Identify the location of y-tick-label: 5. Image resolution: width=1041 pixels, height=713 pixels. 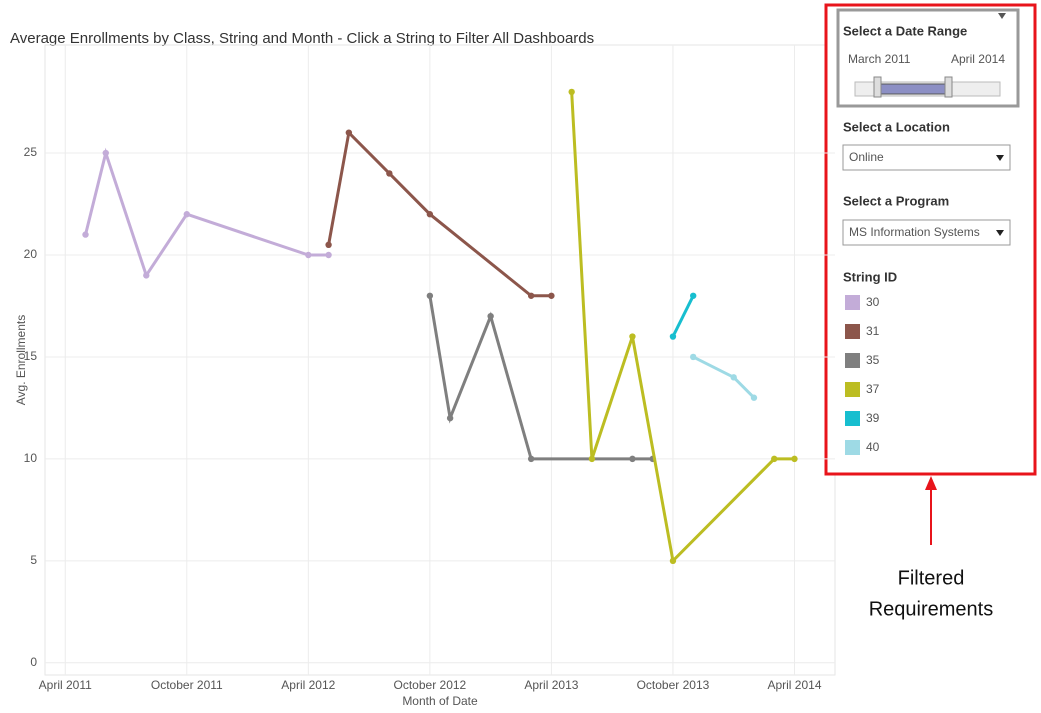
(33, 560).